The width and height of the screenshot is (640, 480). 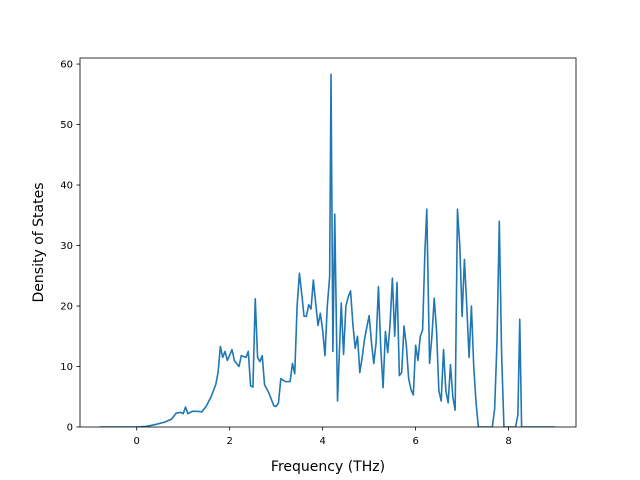 What do you see at coordinates (415, 441) in the screenshot?
I see `x-tick-label: 6` at bounding box center [415, 441].